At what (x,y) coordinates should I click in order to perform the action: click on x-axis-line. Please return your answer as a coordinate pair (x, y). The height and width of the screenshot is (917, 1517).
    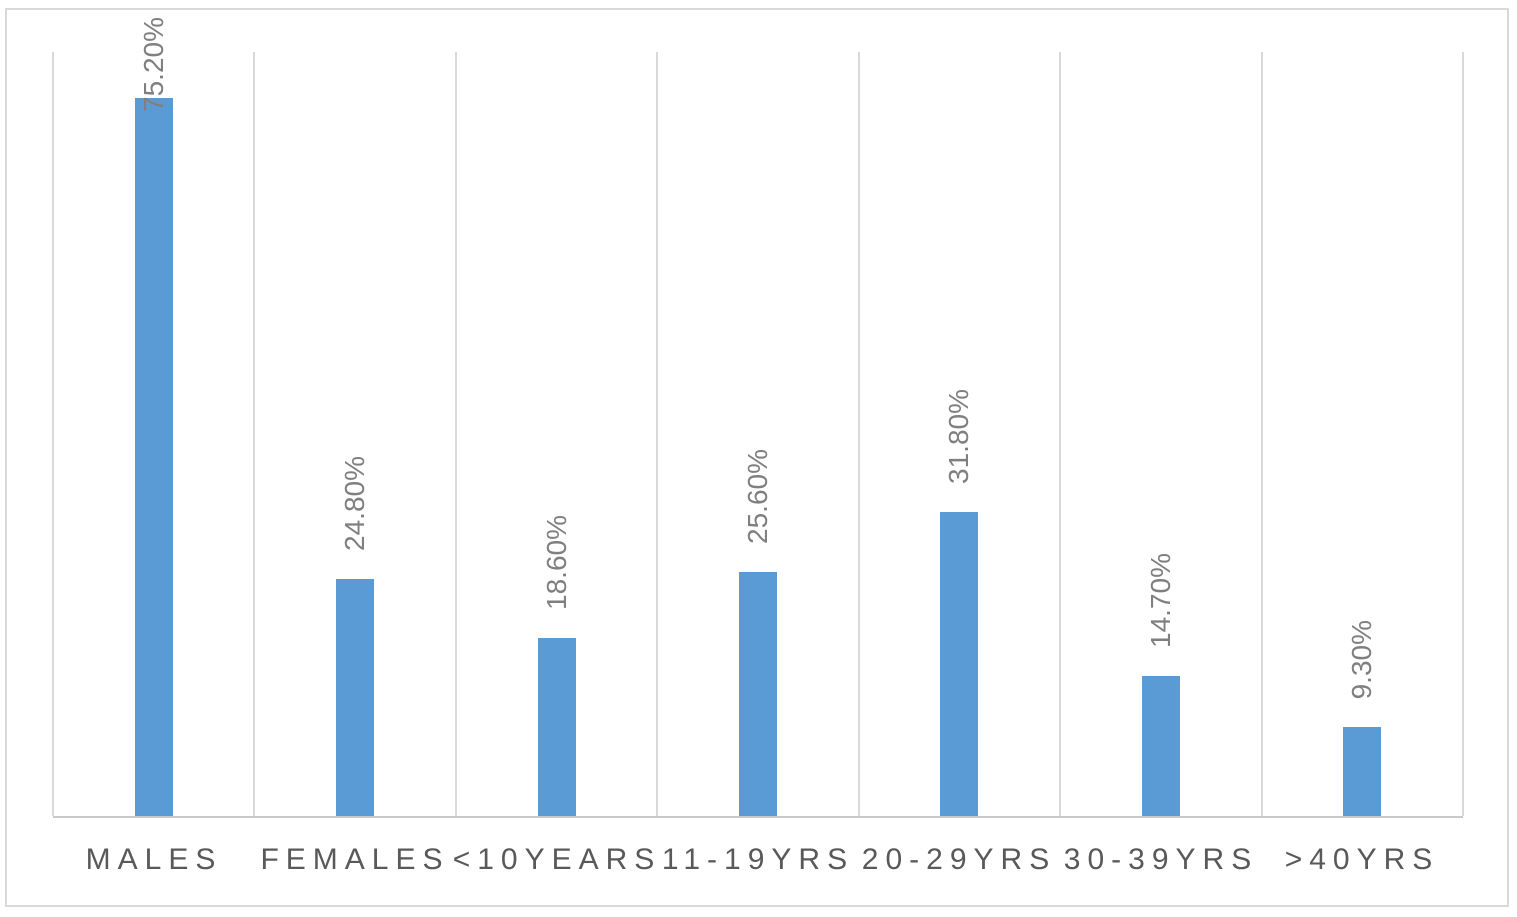
    Looking at the image, I should click on (758, 817).